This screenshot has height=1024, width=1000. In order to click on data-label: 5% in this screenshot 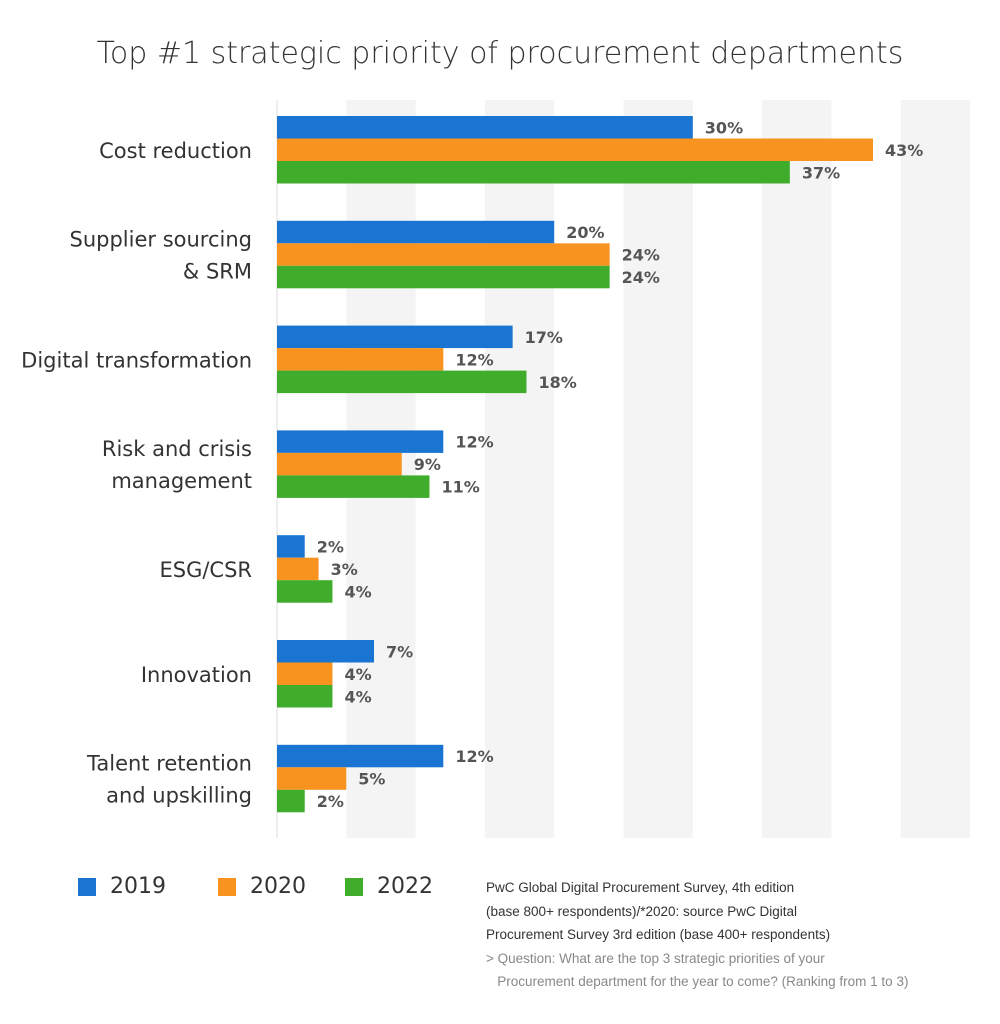, I will do `click(371, 779)`.